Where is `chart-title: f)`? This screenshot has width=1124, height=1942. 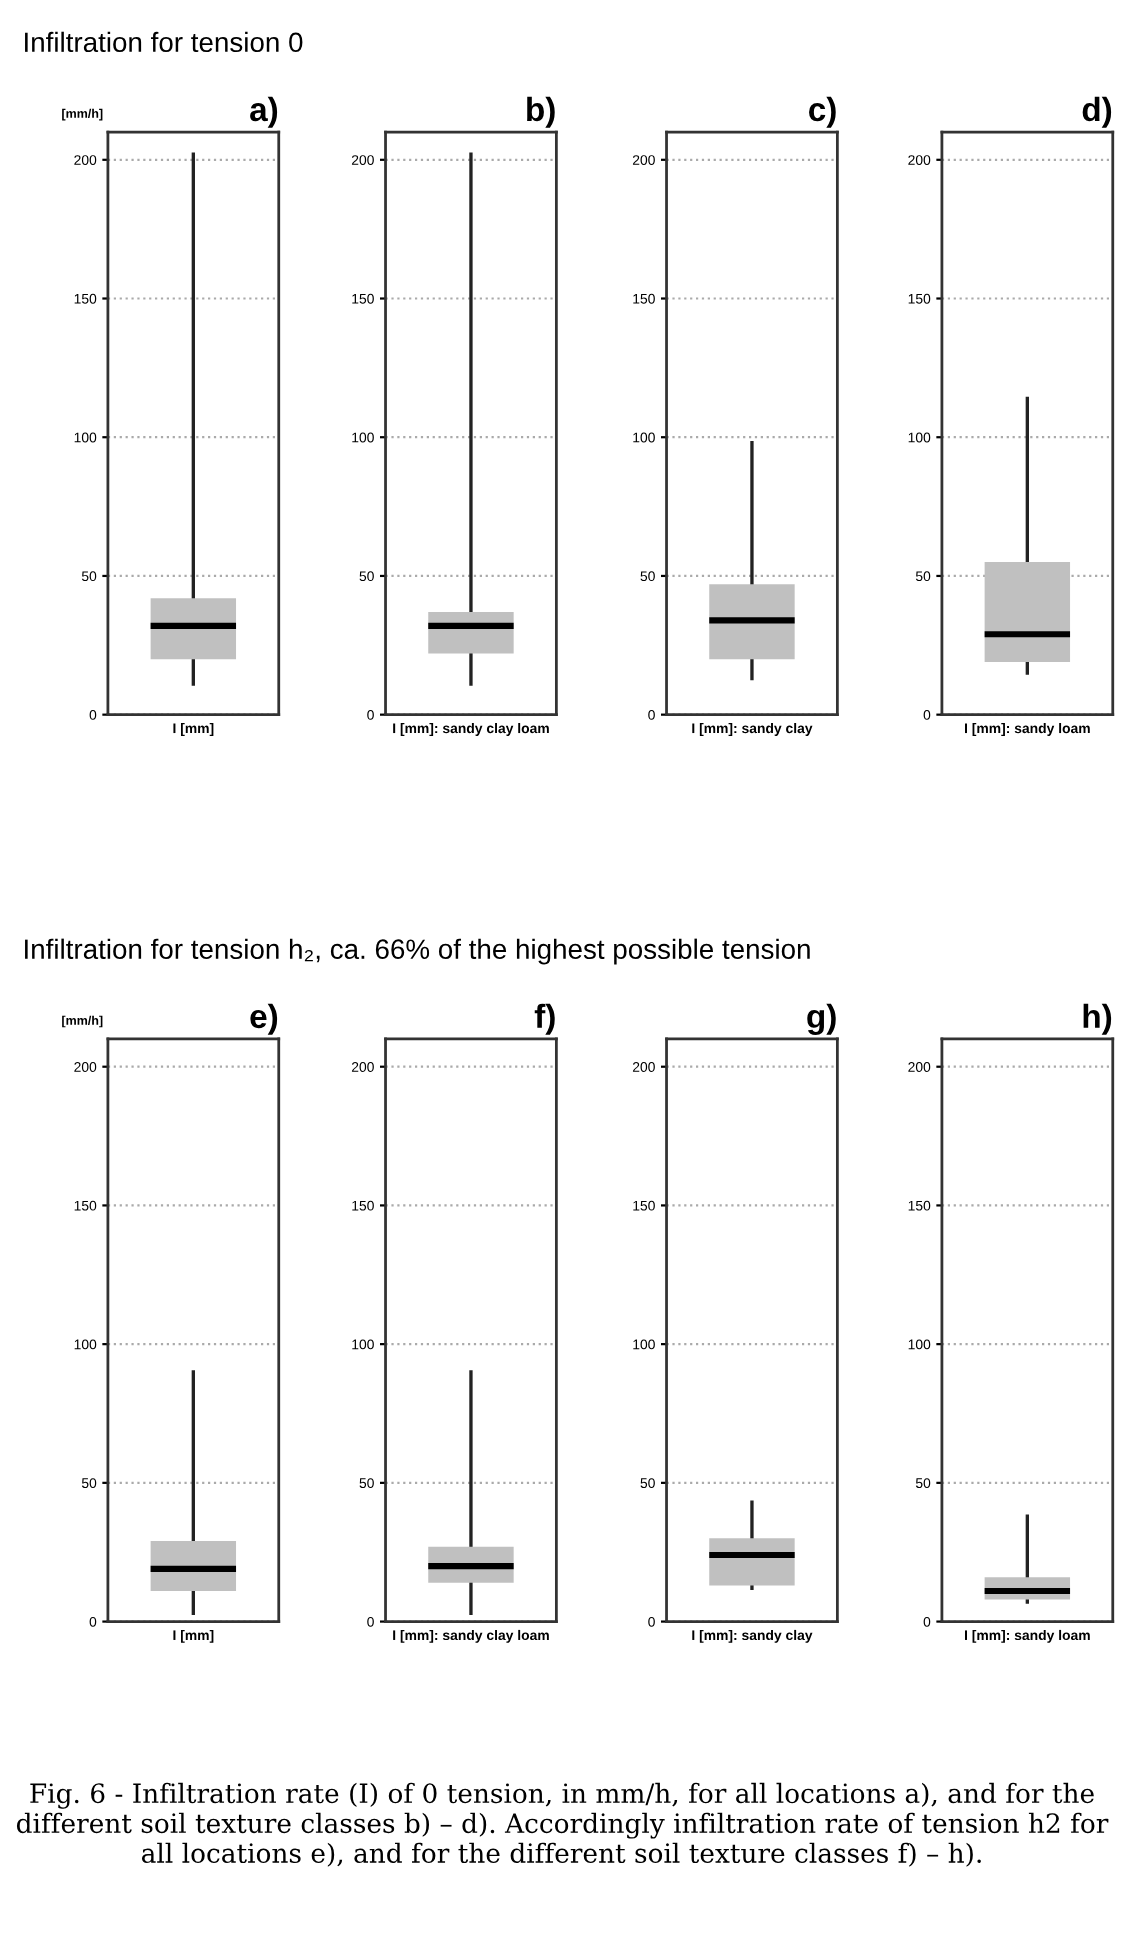 chart-title: f) is located at coordinates (544, 1019).